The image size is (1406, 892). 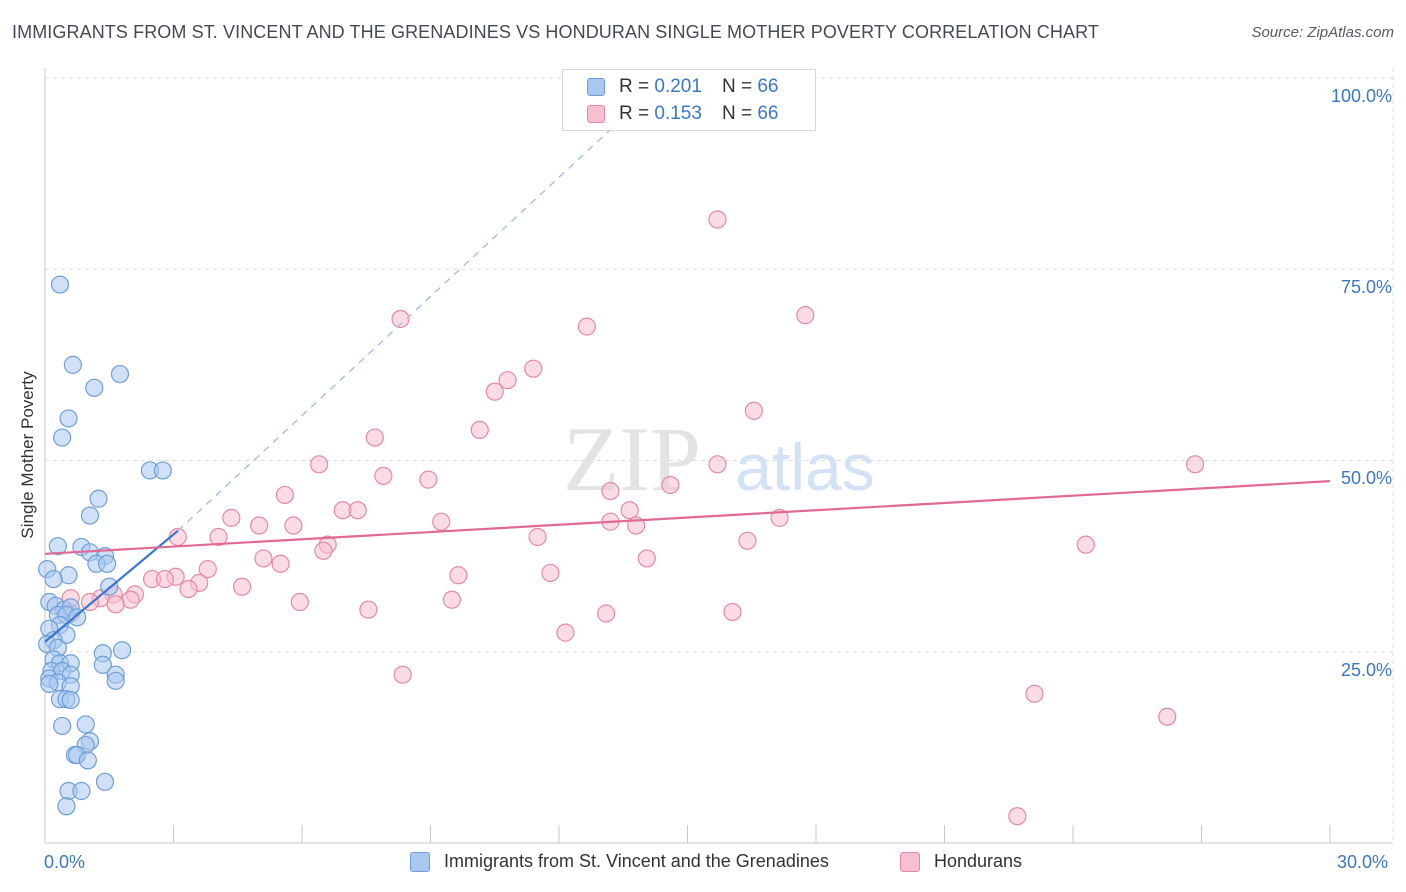 I want to click on legend-row-st-vincent: R = 0.201 N = 66, so click(x=682, y=87).